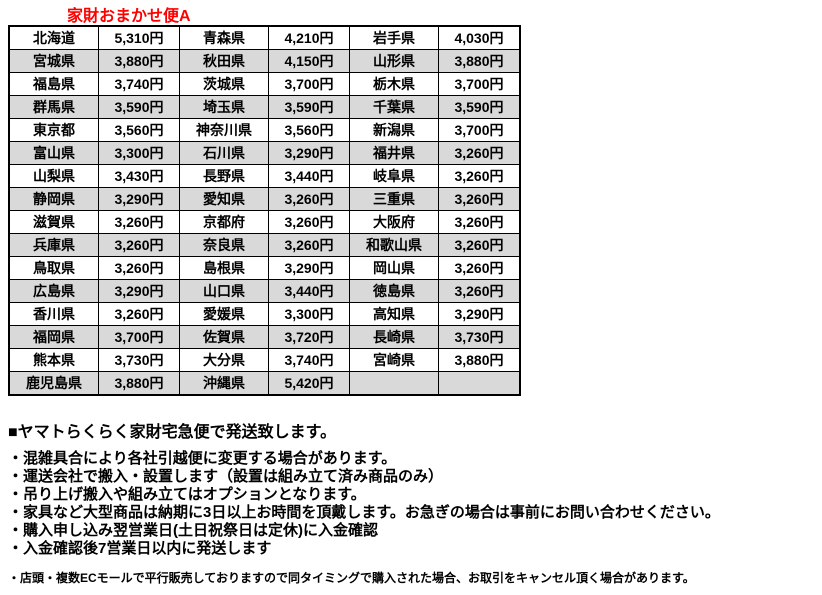 Image resolution: width=822 pixels, height=595 pixels. I want to click on prefecture-cell: 京都府, so click(224, 222).